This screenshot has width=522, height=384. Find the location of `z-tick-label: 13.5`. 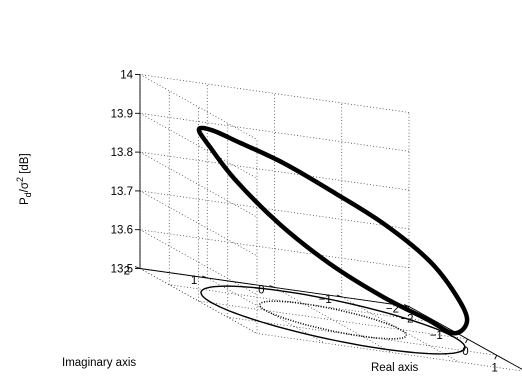

z-tick-label: 13.5 is located at coordinates (122, 270).